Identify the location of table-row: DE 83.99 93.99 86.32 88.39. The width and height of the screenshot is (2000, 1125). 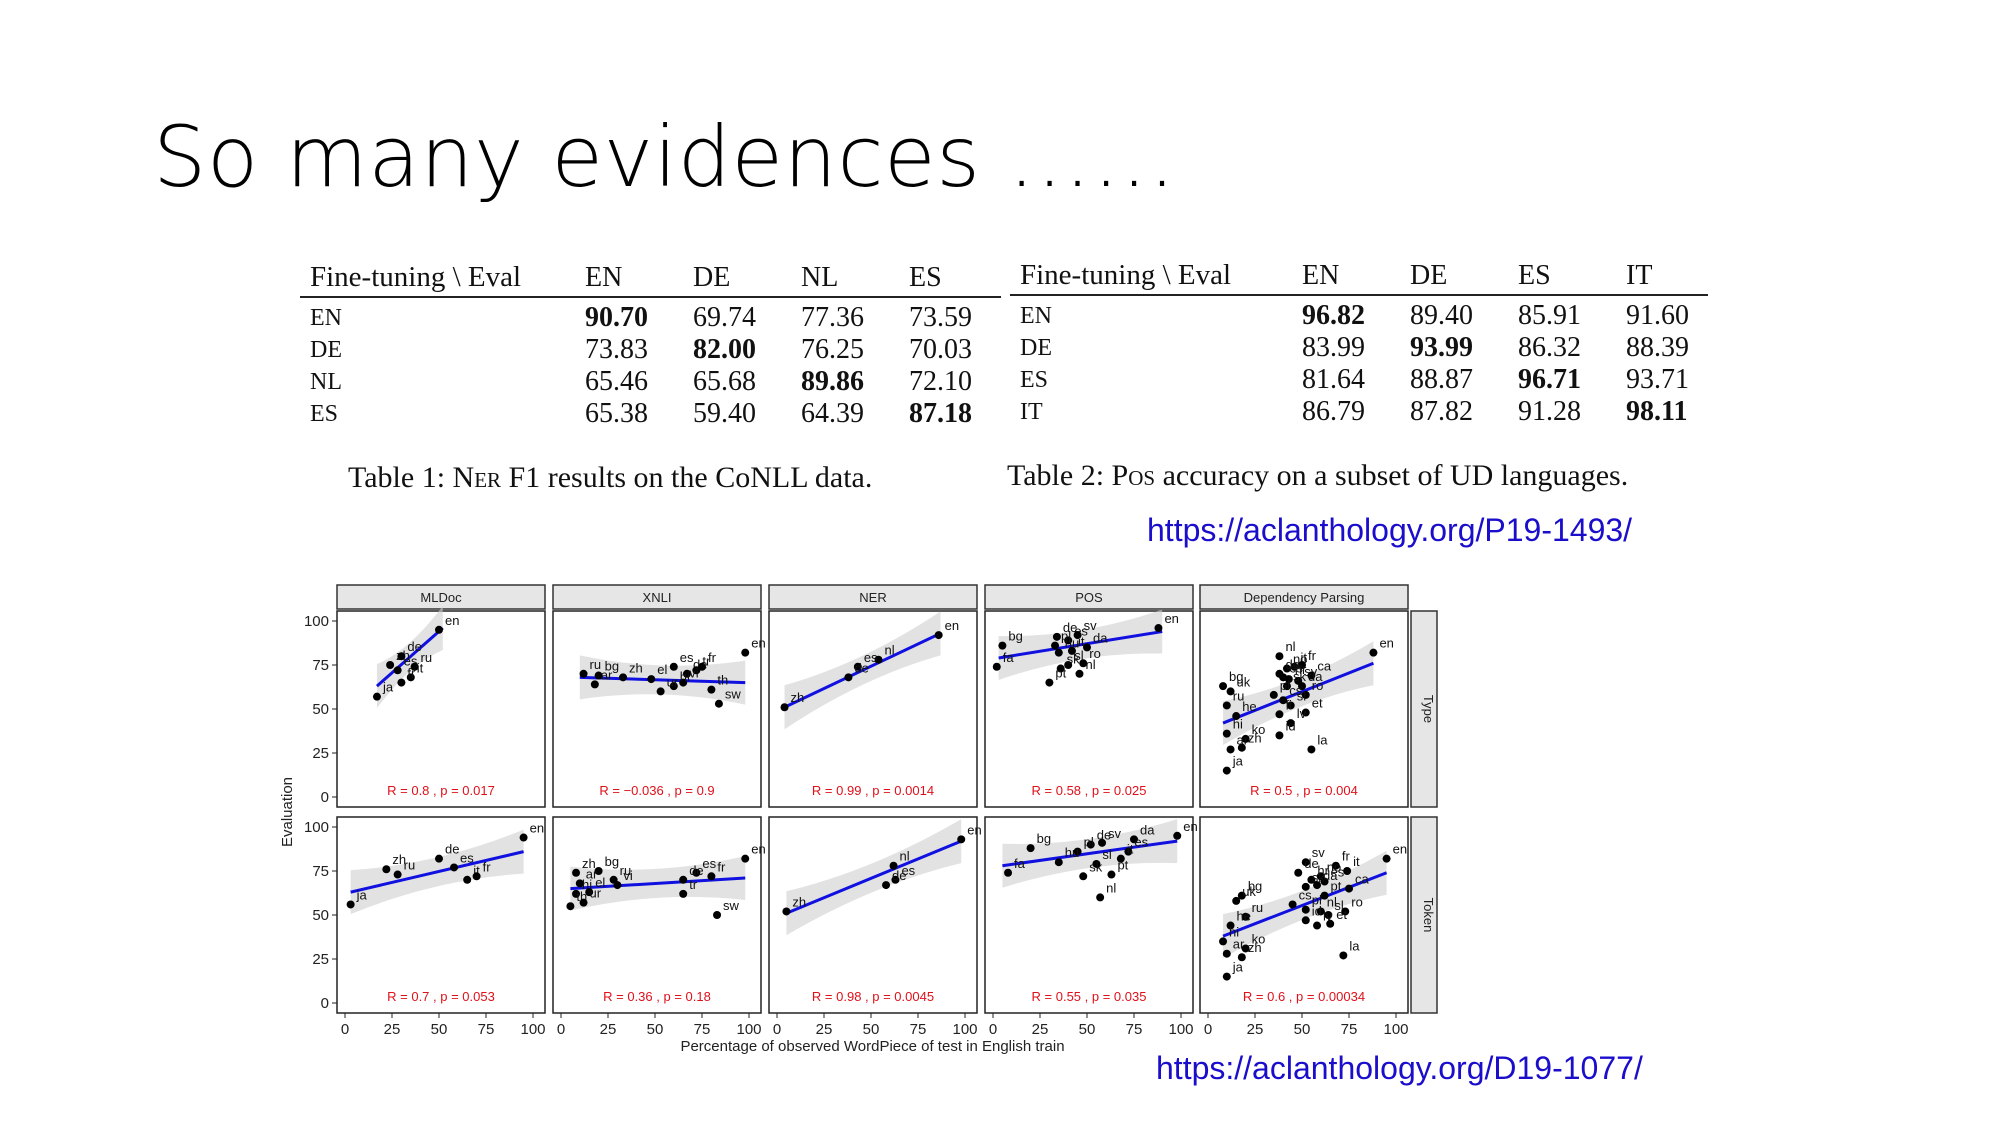
(1359, 348).